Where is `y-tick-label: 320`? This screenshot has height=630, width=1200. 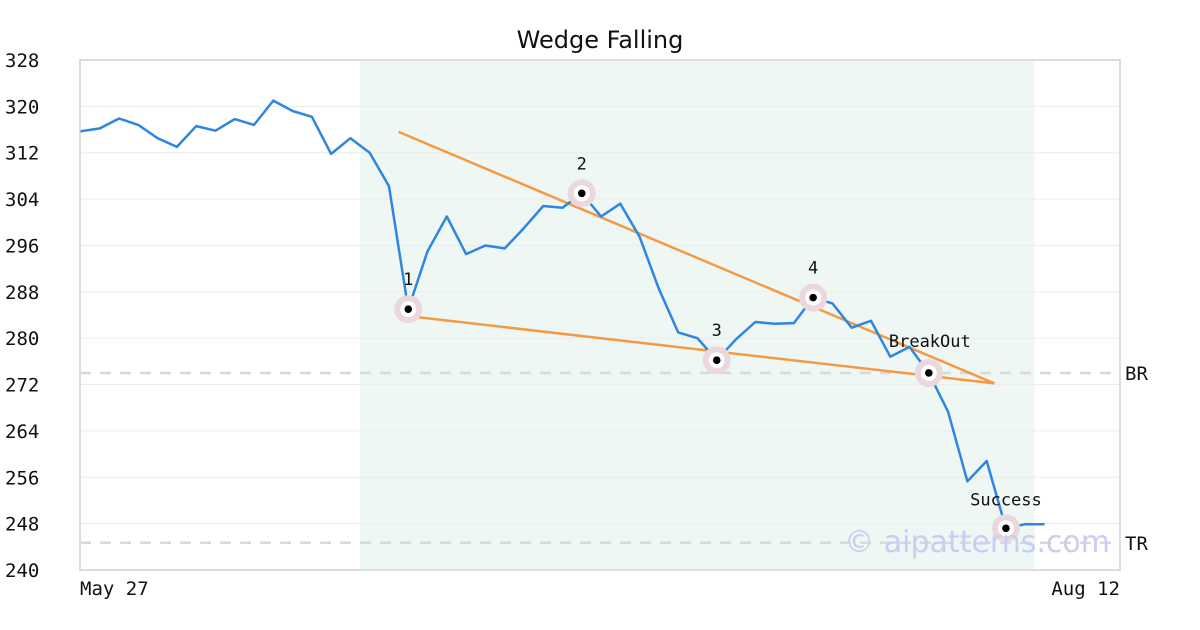
y-tick-label: 320 is located at coordinates (22, 107).